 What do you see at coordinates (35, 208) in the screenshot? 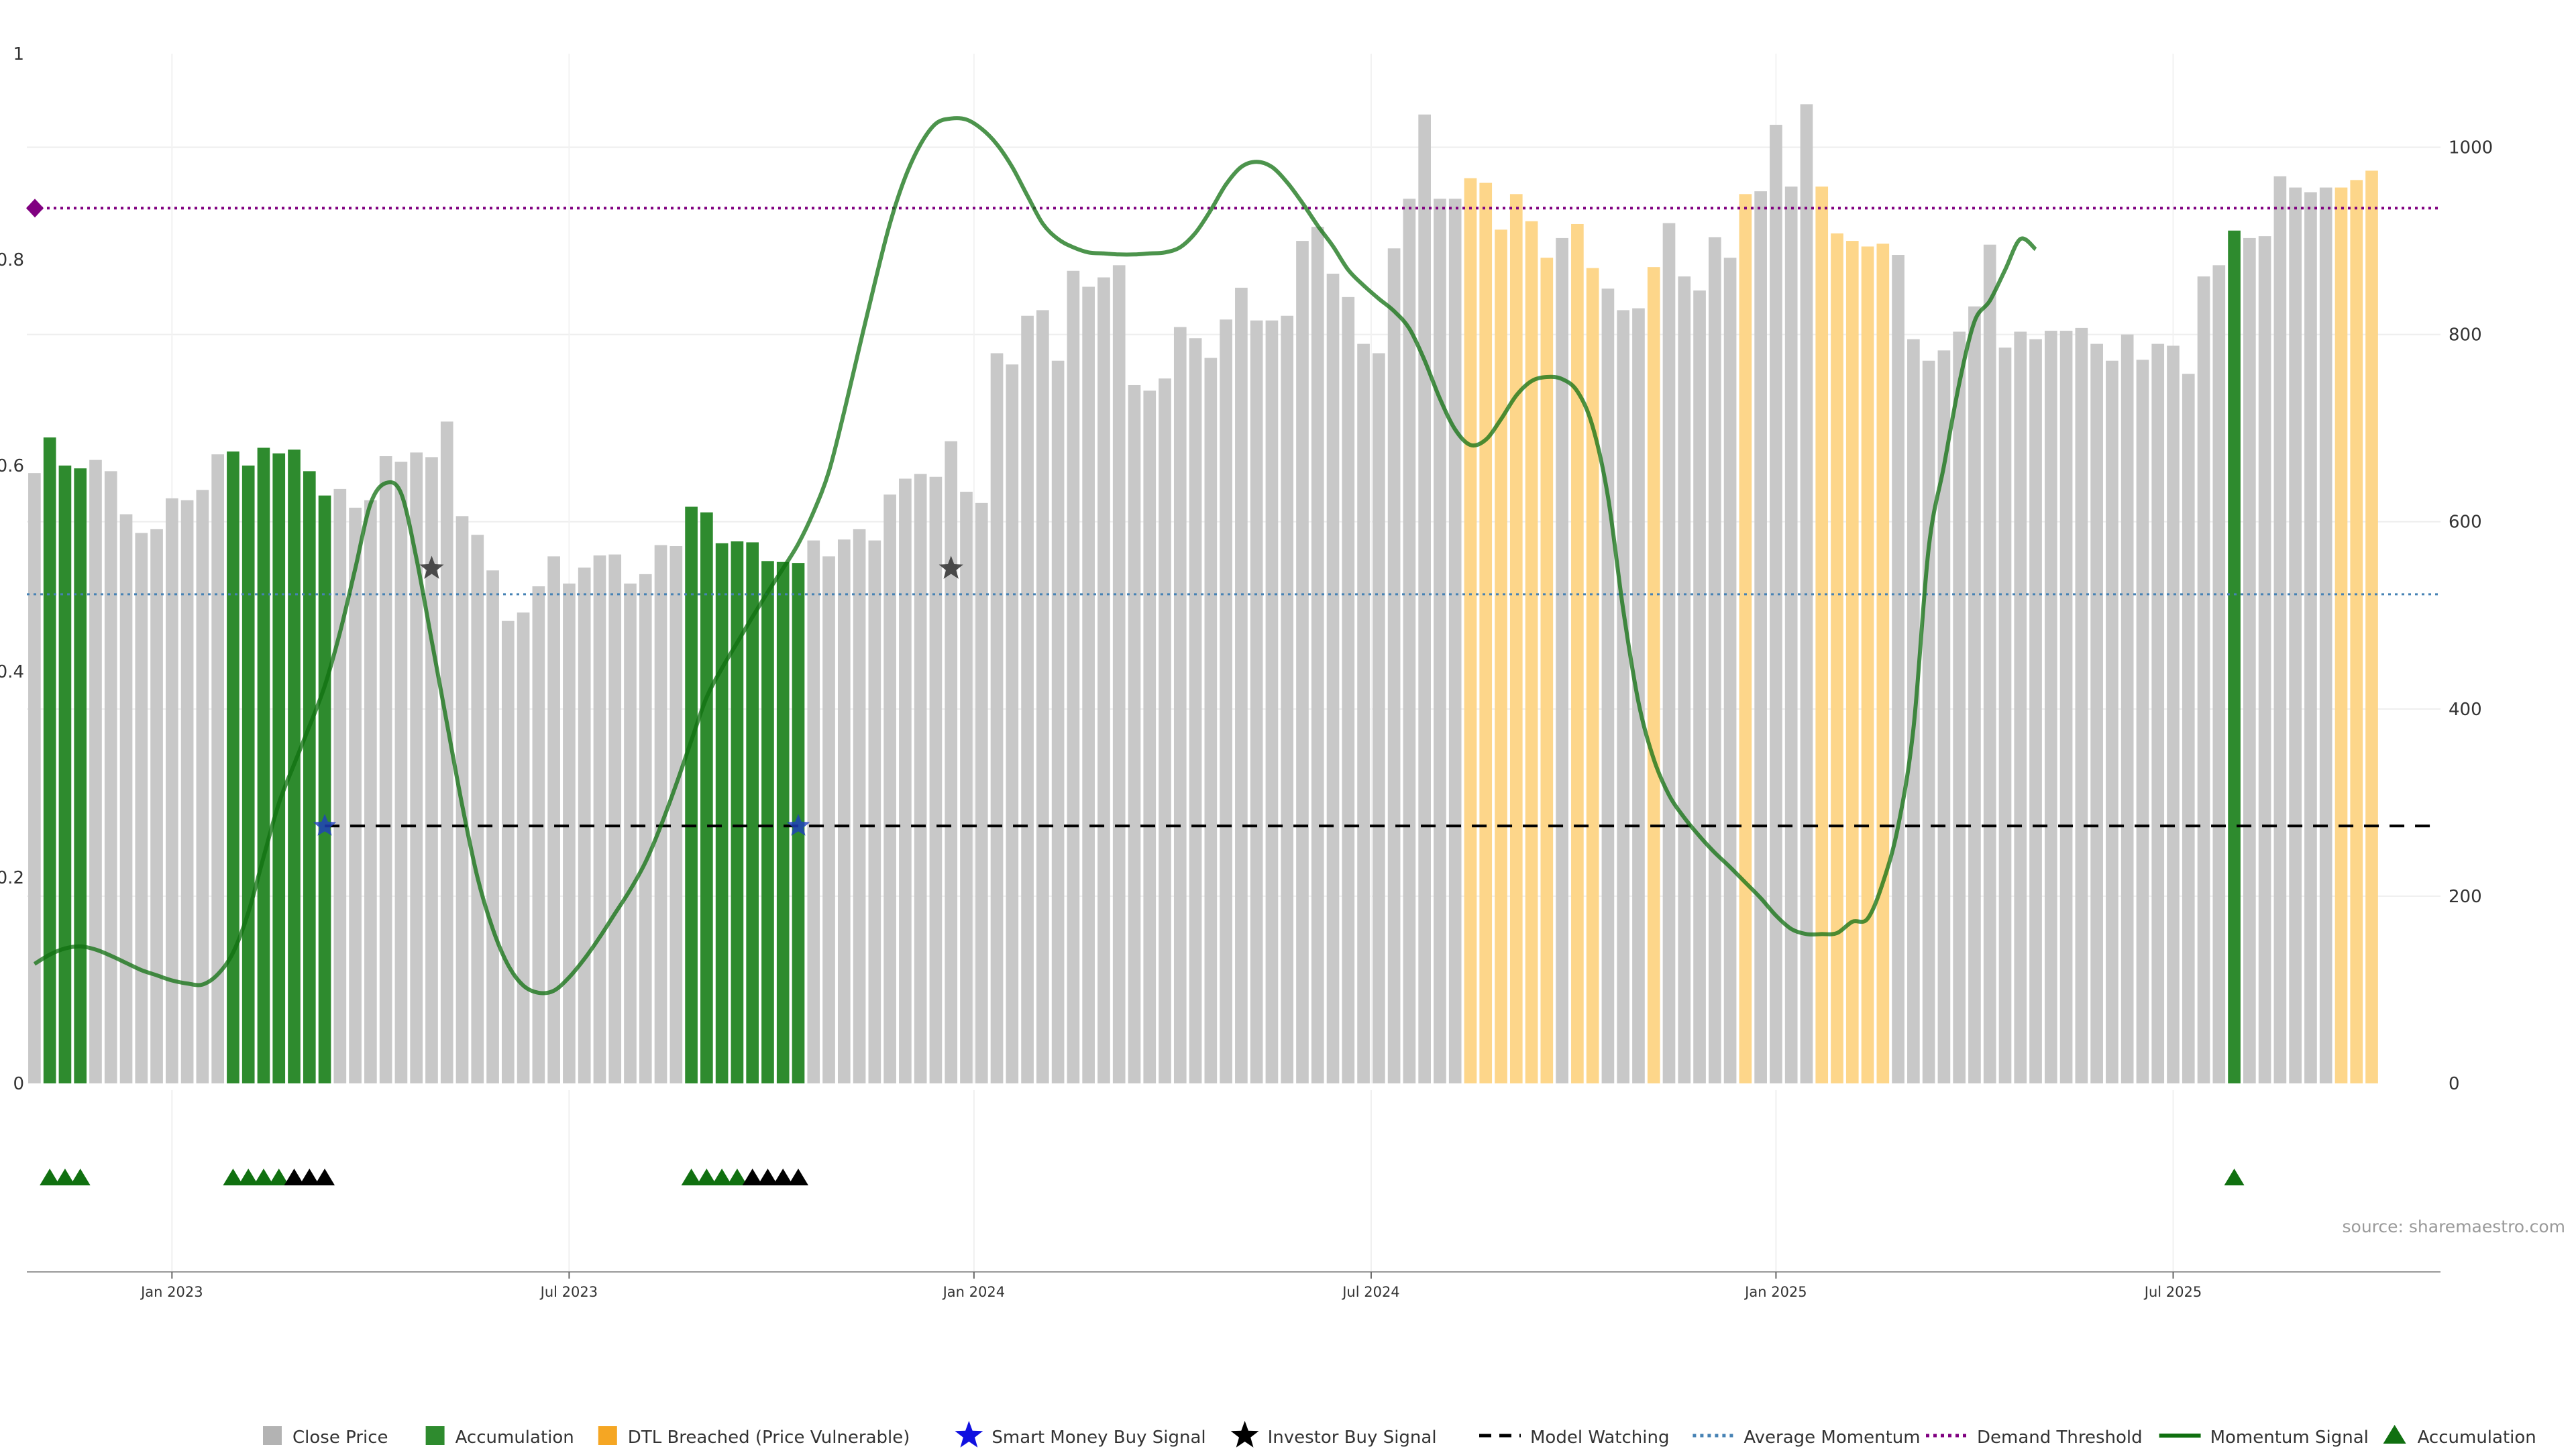
I see `demand-threshold-marker` at bounding box center [35, 208].